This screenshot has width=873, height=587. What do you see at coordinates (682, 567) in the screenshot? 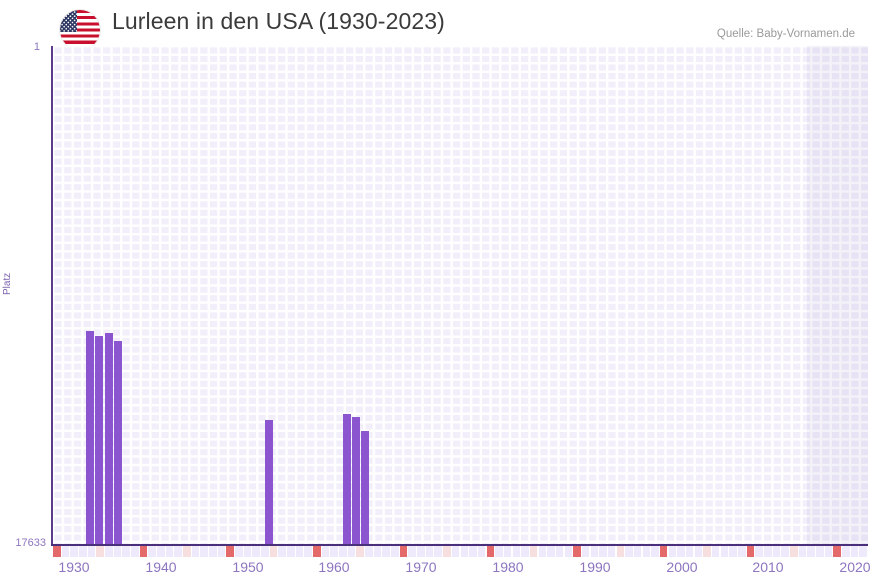
I see `x-tick-2000: 2000` at bounding box center [682, 567].